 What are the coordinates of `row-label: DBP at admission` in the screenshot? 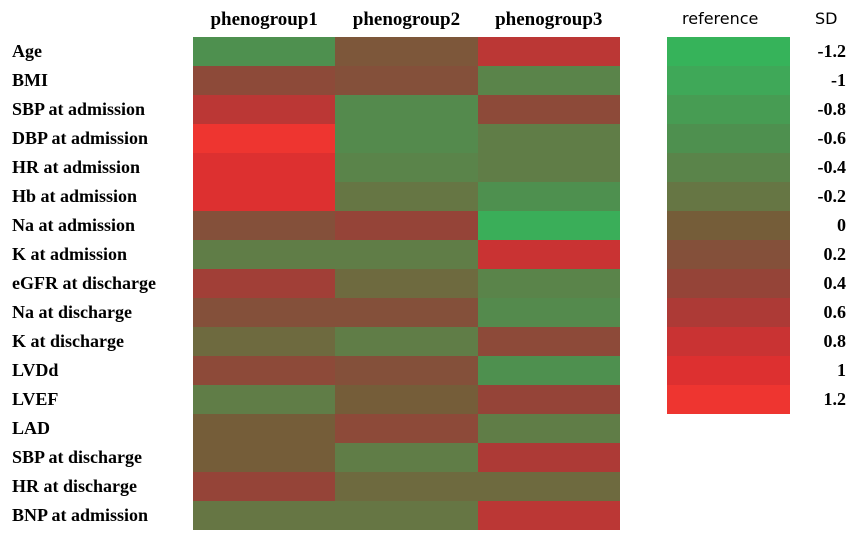 It's located at (80, 138).